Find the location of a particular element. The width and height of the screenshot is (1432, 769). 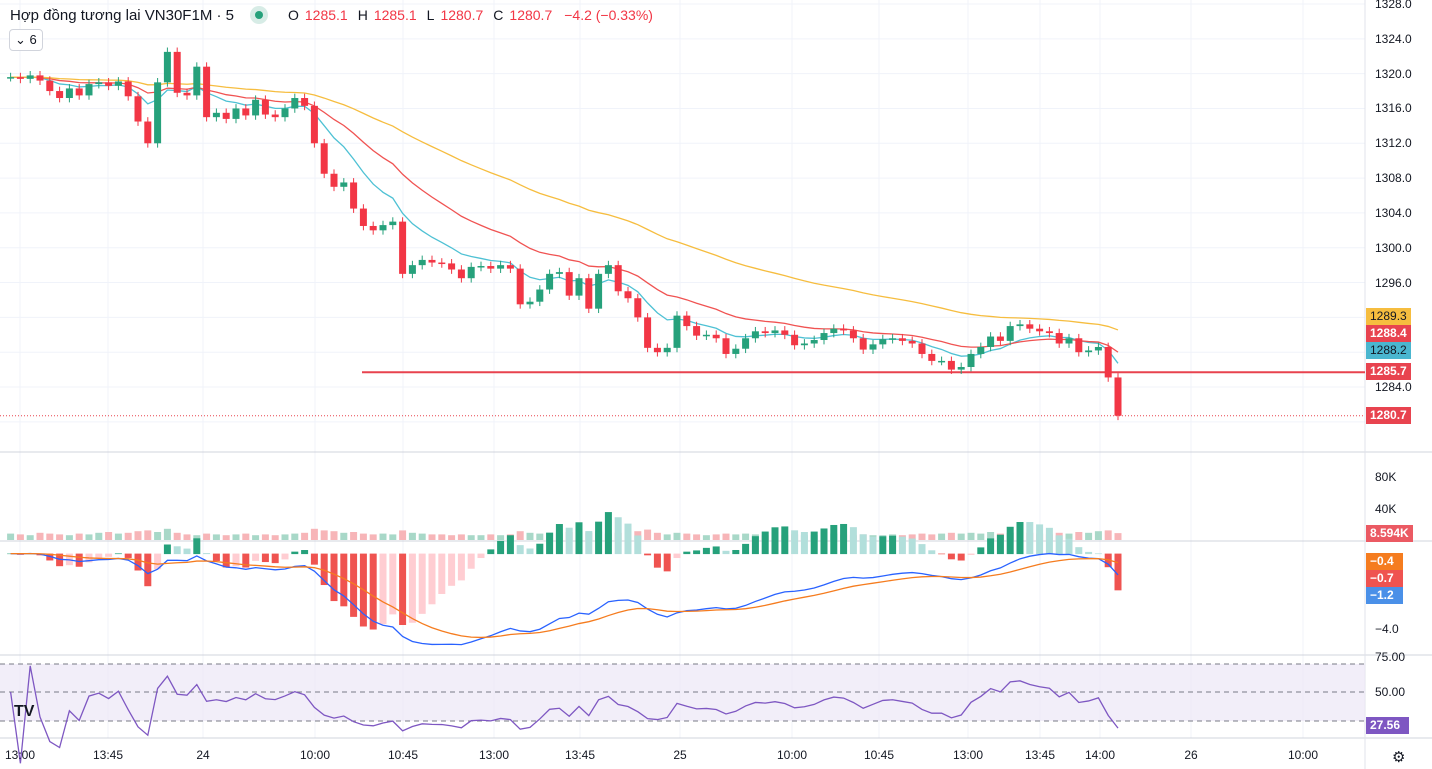

close-value: 1280.7 is located at coordinates (531, 15).